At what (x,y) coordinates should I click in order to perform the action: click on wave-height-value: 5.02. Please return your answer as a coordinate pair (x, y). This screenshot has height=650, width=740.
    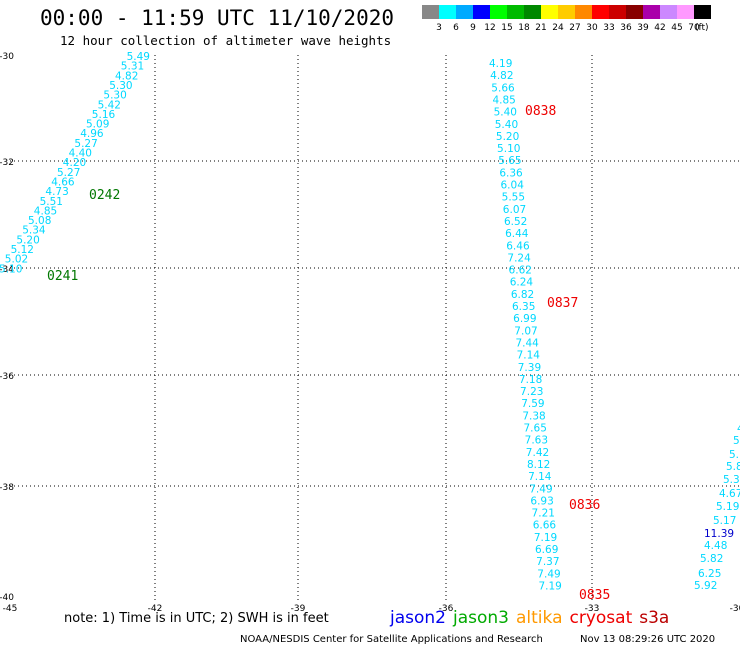
    Looking at the image, I should click on (16, 260).